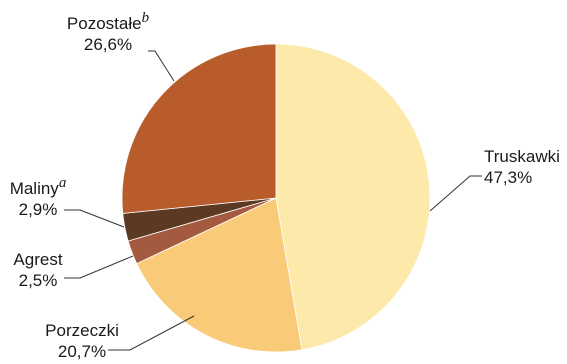 The width and height of the screenshot is (567, 364). Describe the element at coordinates (37, 259) in the screenshot. I see `slice-label-agrest: Agrest` at that location.